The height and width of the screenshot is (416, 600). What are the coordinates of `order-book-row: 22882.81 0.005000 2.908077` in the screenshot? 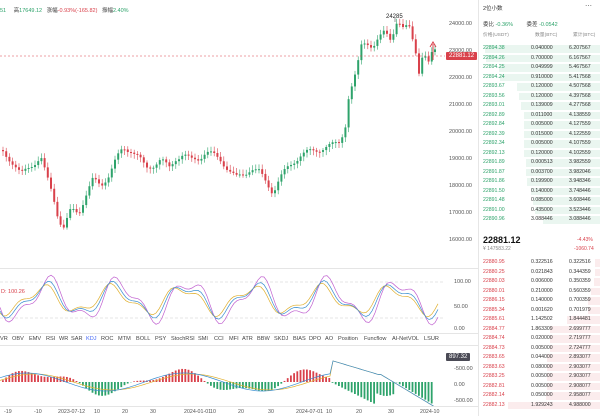 It's located at (539, 387).